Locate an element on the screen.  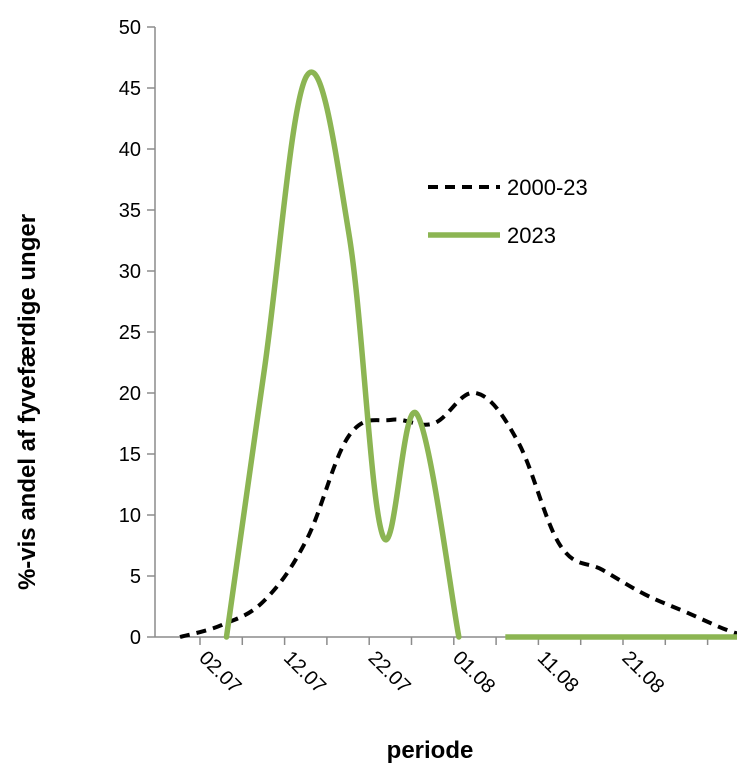
y-tick-label: 15 is located at coordinates (130, 455).